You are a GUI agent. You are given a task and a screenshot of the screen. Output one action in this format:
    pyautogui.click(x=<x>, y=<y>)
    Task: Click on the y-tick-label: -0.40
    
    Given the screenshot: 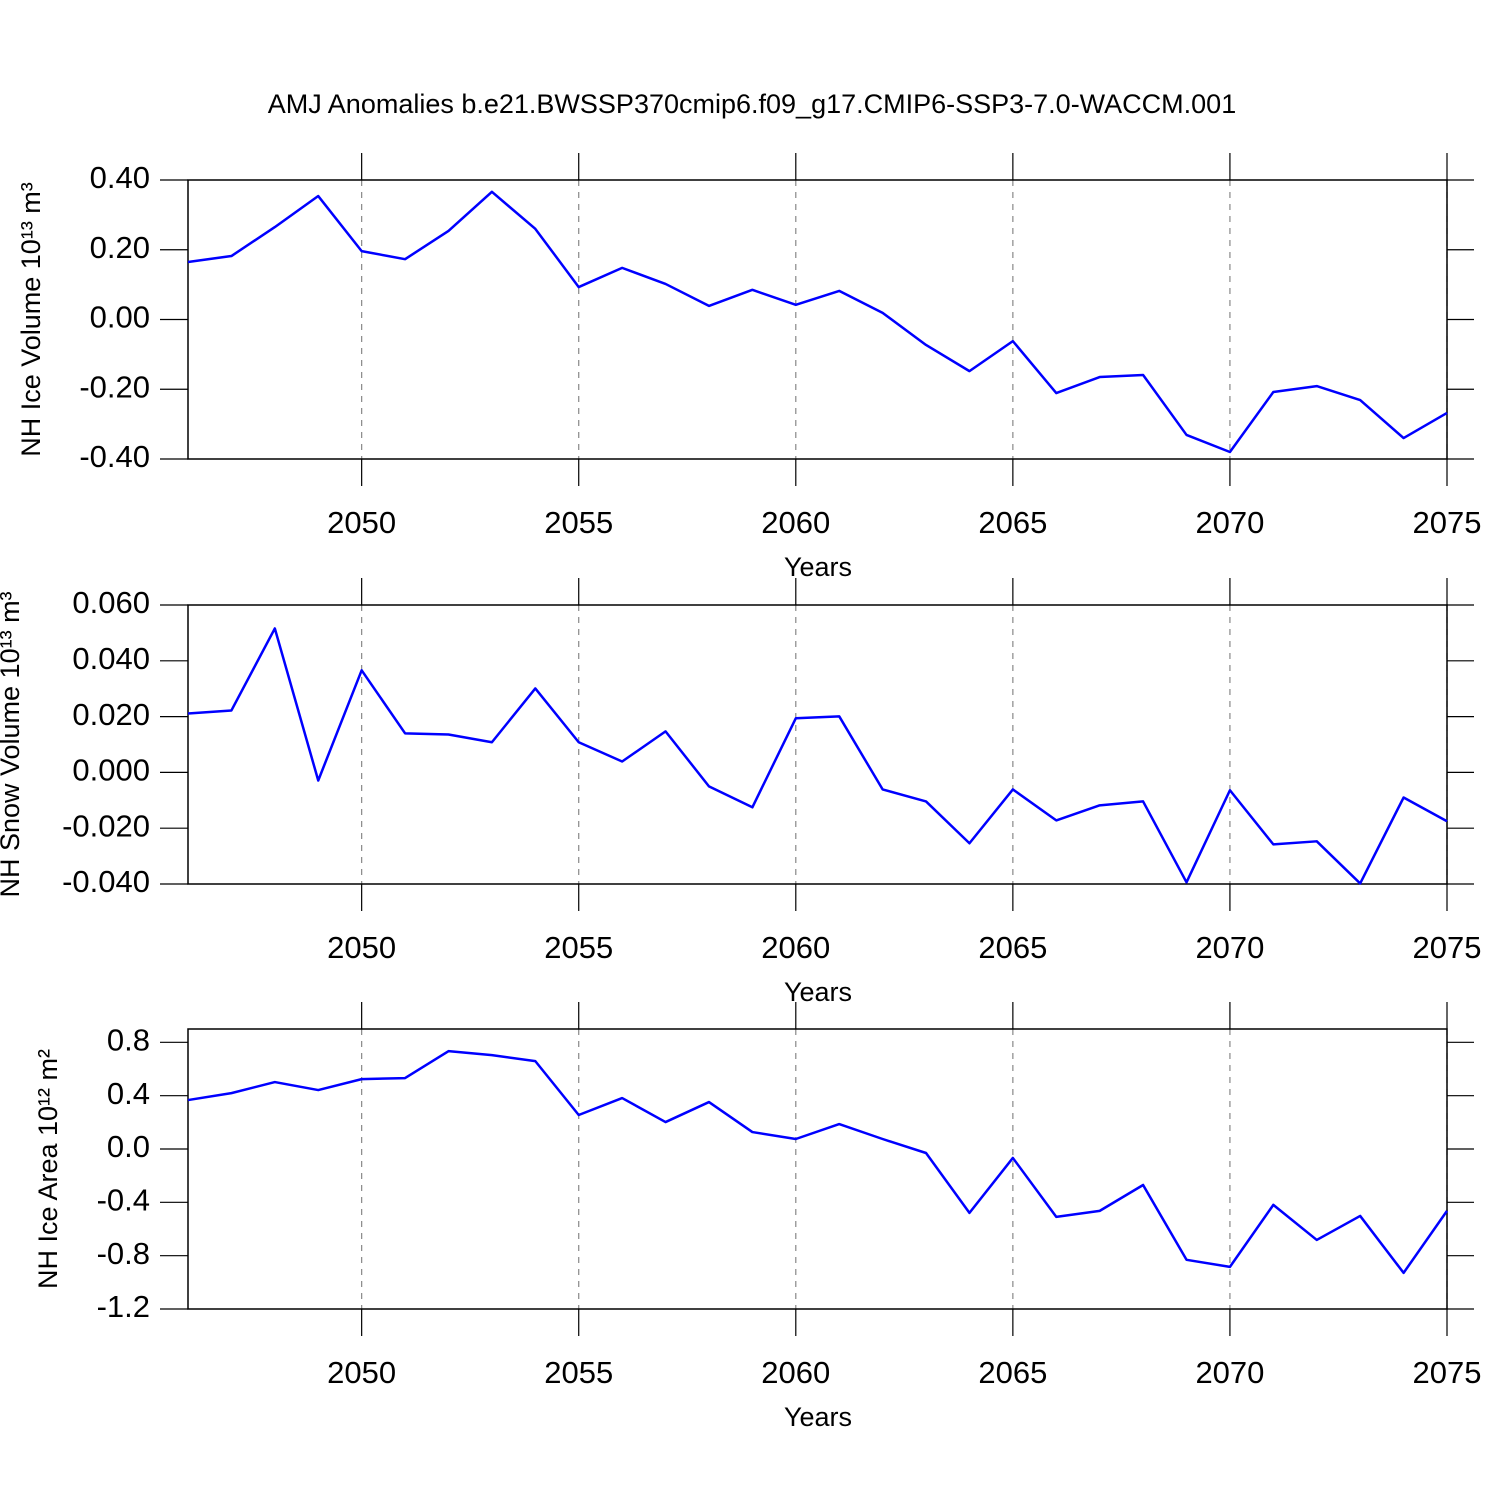 What is the action you would take?
    pyautogui.click(x=114, y=456)
    